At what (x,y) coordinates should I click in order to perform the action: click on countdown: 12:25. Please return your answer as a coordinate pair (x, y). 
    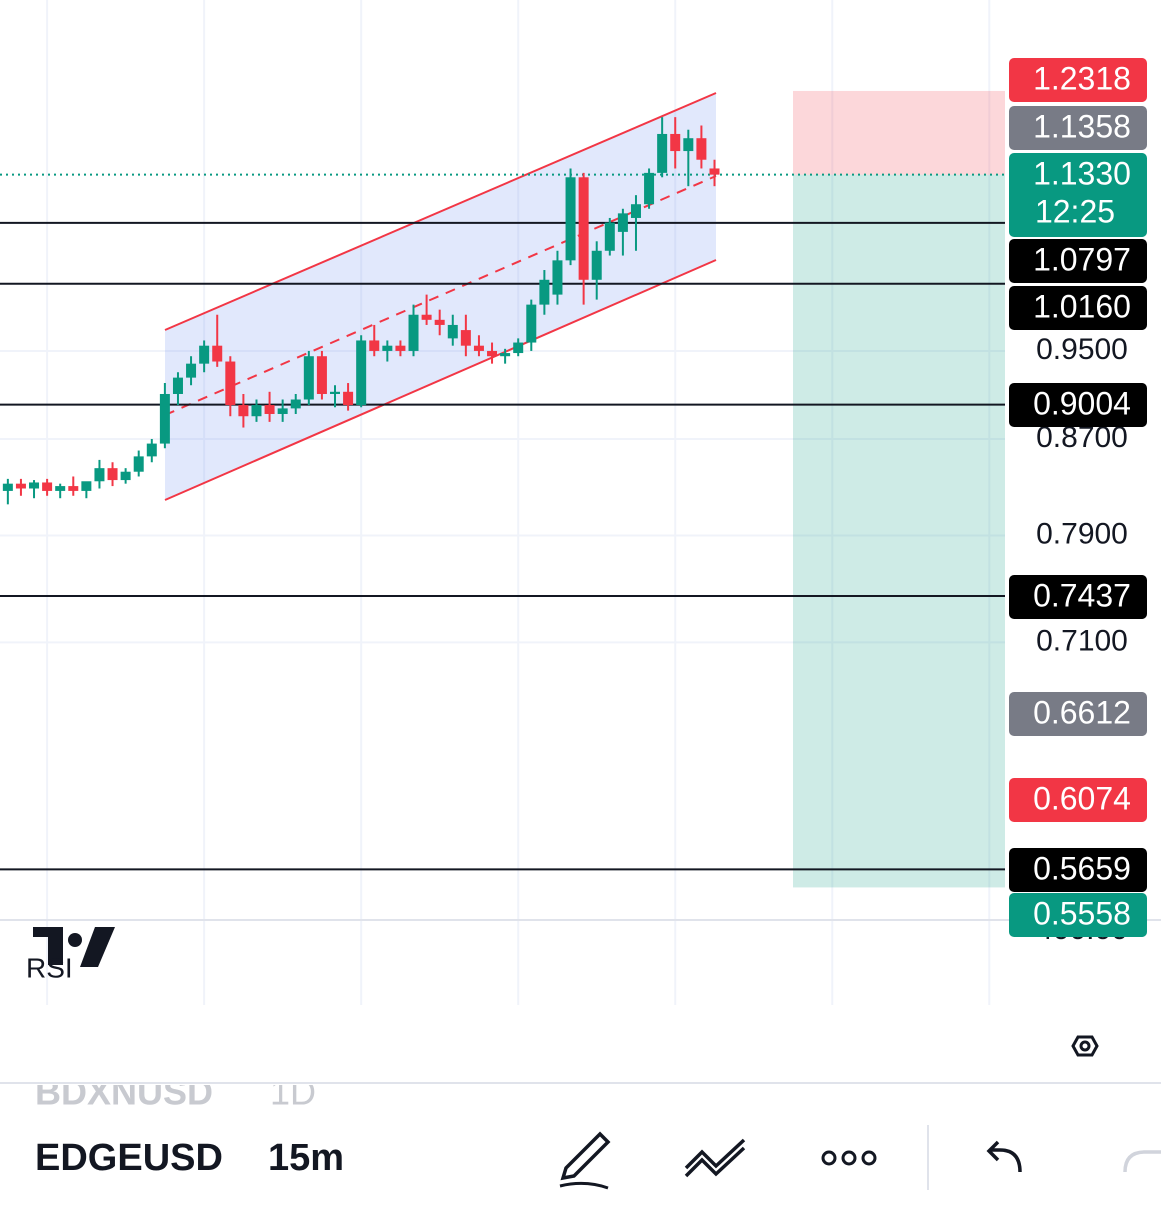
    Looking at the image, I should click on (1075, 211).